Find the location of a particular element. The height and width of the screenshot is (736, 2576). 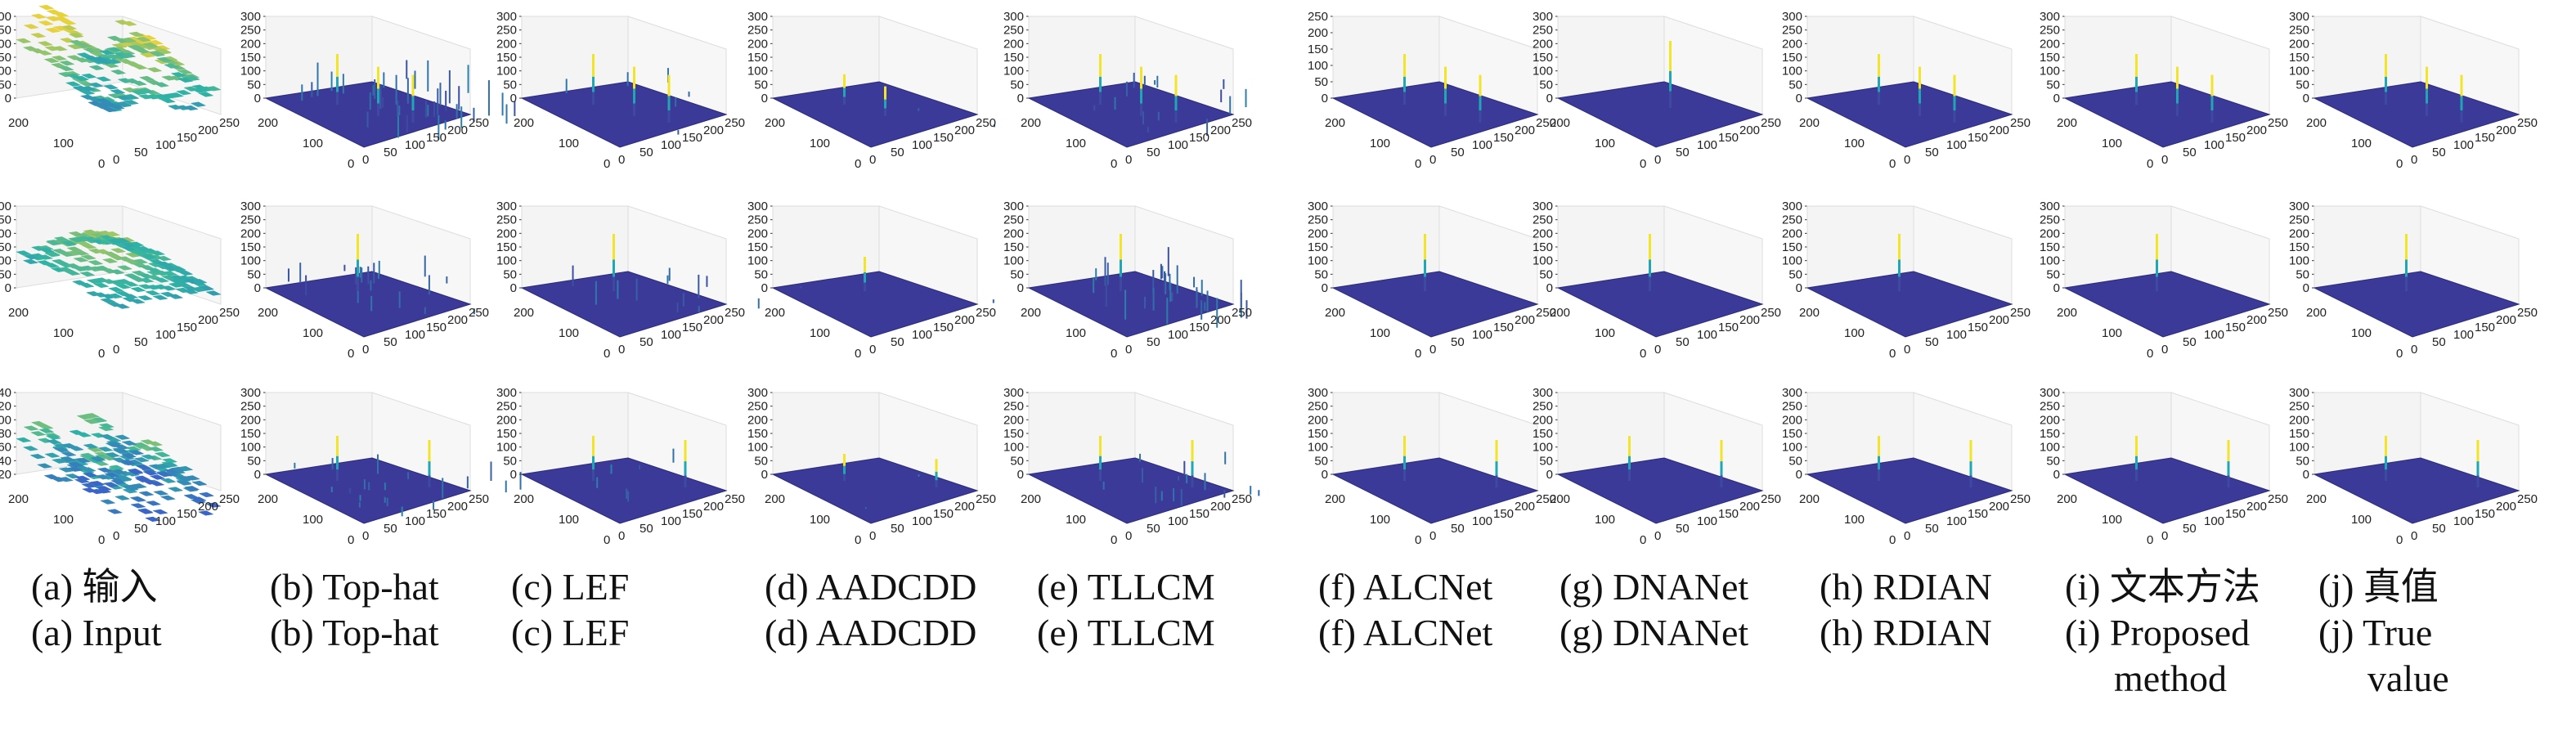

caption-g: (g) DNANet (g) DNANet is located at coordinates (1683, 610).